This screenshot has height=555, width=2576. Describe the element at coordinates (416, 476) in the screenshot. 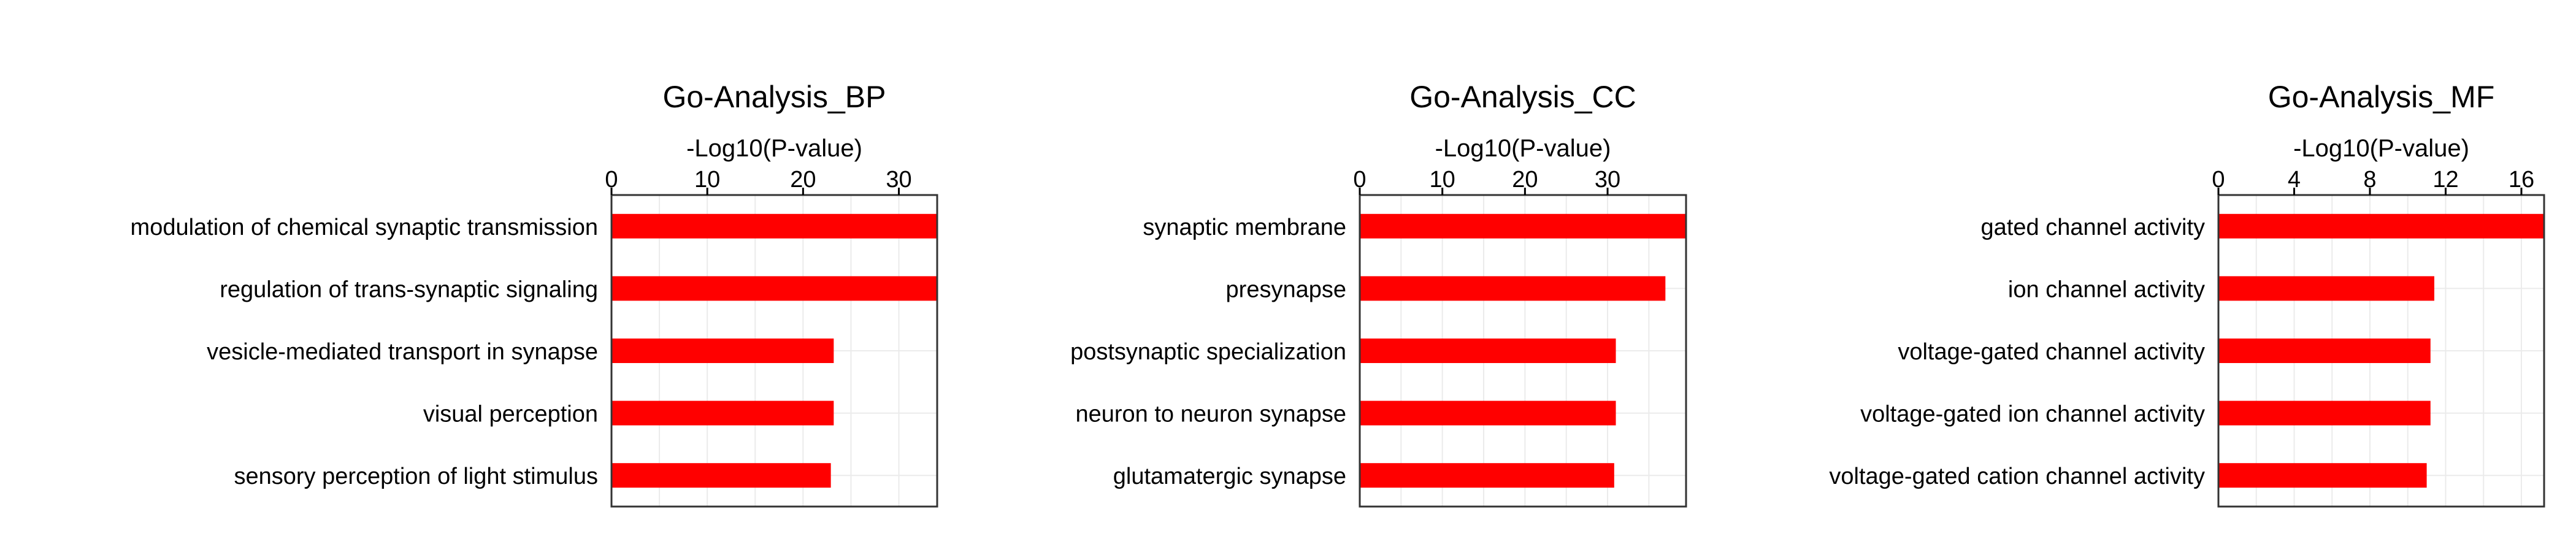

I see `category-label: sensory perception of light stimulus` at that location.